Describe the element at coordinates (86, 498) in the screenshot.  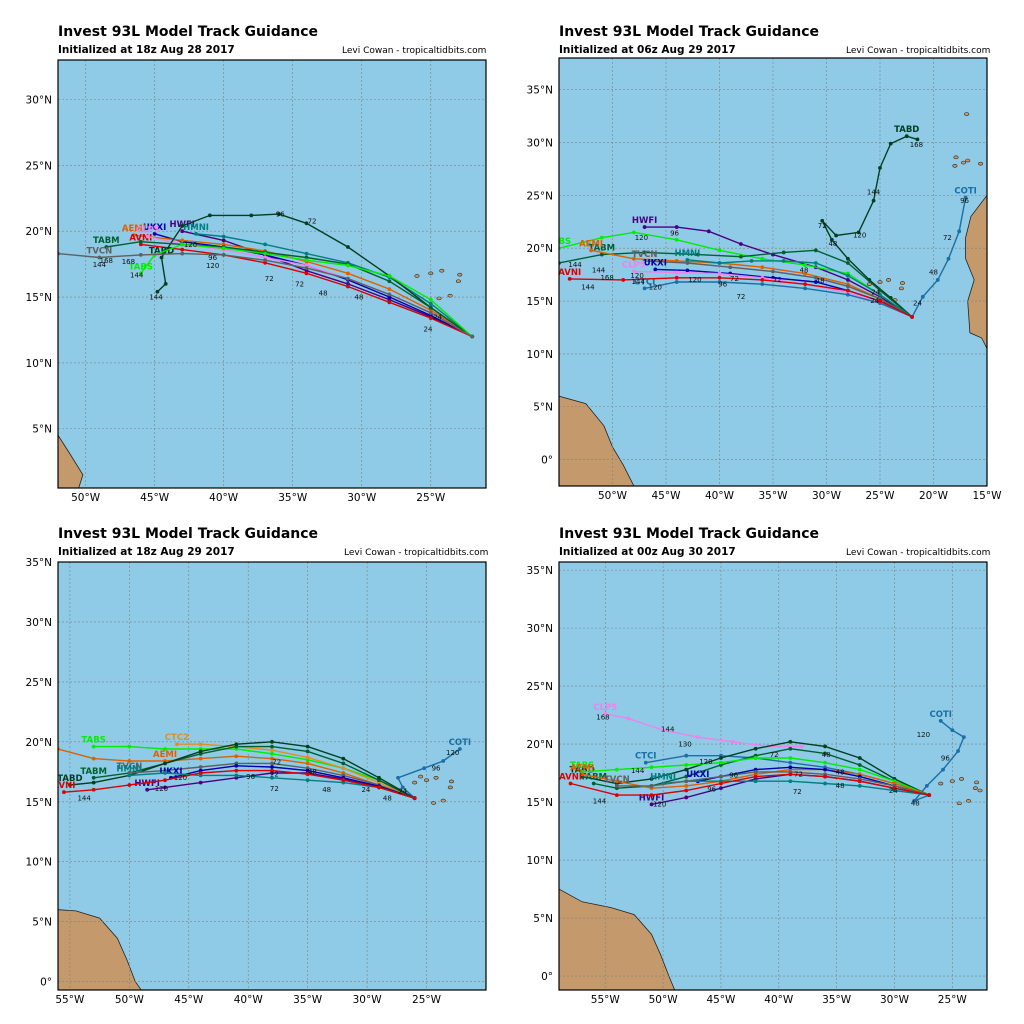
I see `longitude-label: 50°W` at that location.